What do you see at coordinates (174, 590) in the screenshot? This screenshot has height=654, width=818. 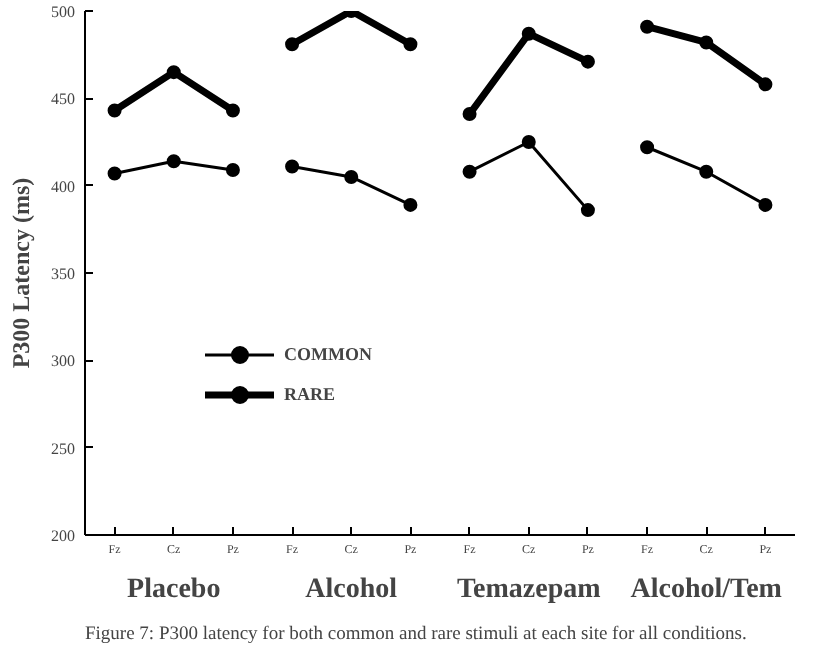 I see `text: Placebo` at bounding box center [174, 590].